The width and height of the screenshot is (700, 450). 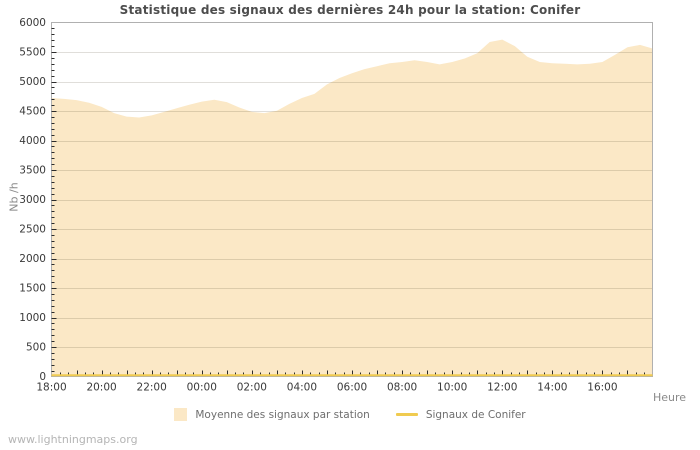 What do you see at coordinates (252, 388) in the screenshot?
I see `svg-text: 02:00` at bounding box center [252, 388].